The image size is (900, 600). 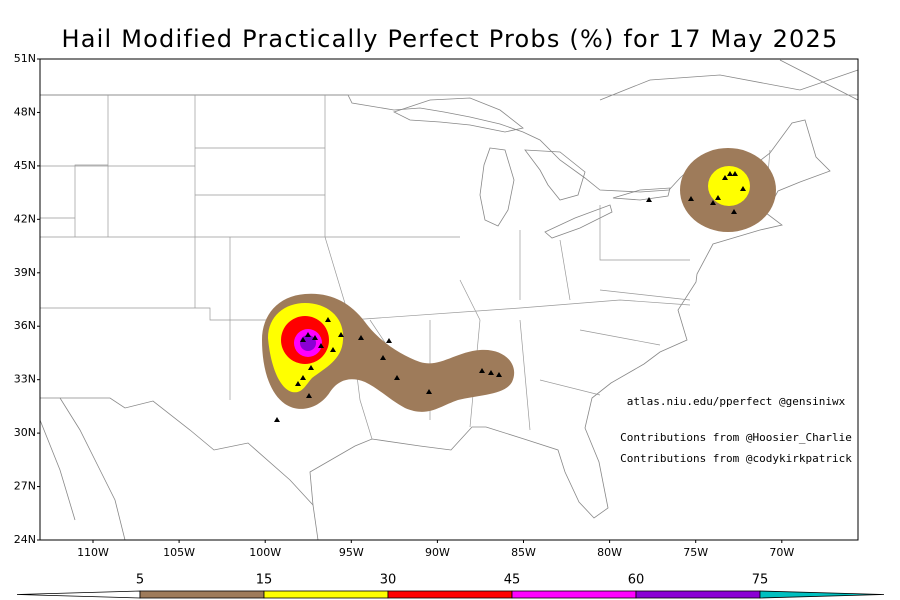 What do you see at coordinates (760, 580) in the screenshot?
I see `colorbar-label: 75` at bounding box center [760, 580].